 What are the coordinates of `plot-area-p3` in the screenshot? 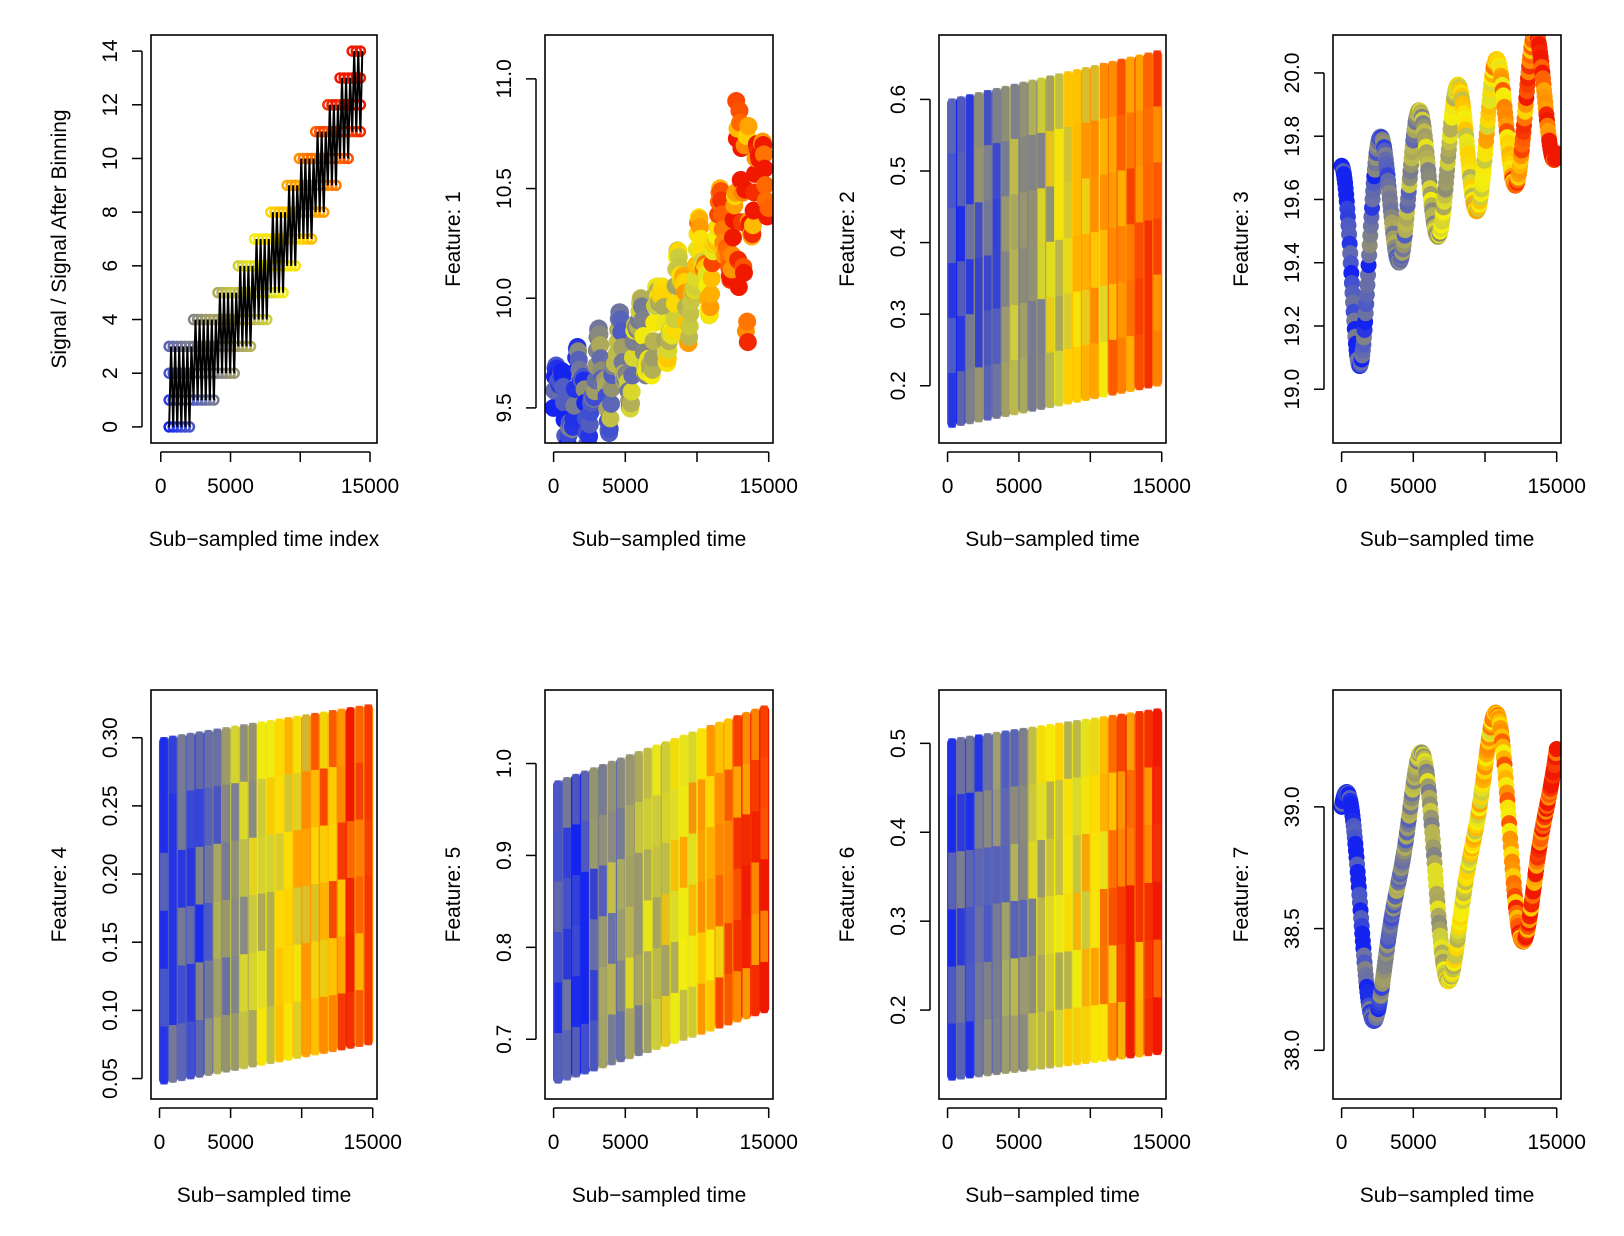 It's located at (1447, 204).